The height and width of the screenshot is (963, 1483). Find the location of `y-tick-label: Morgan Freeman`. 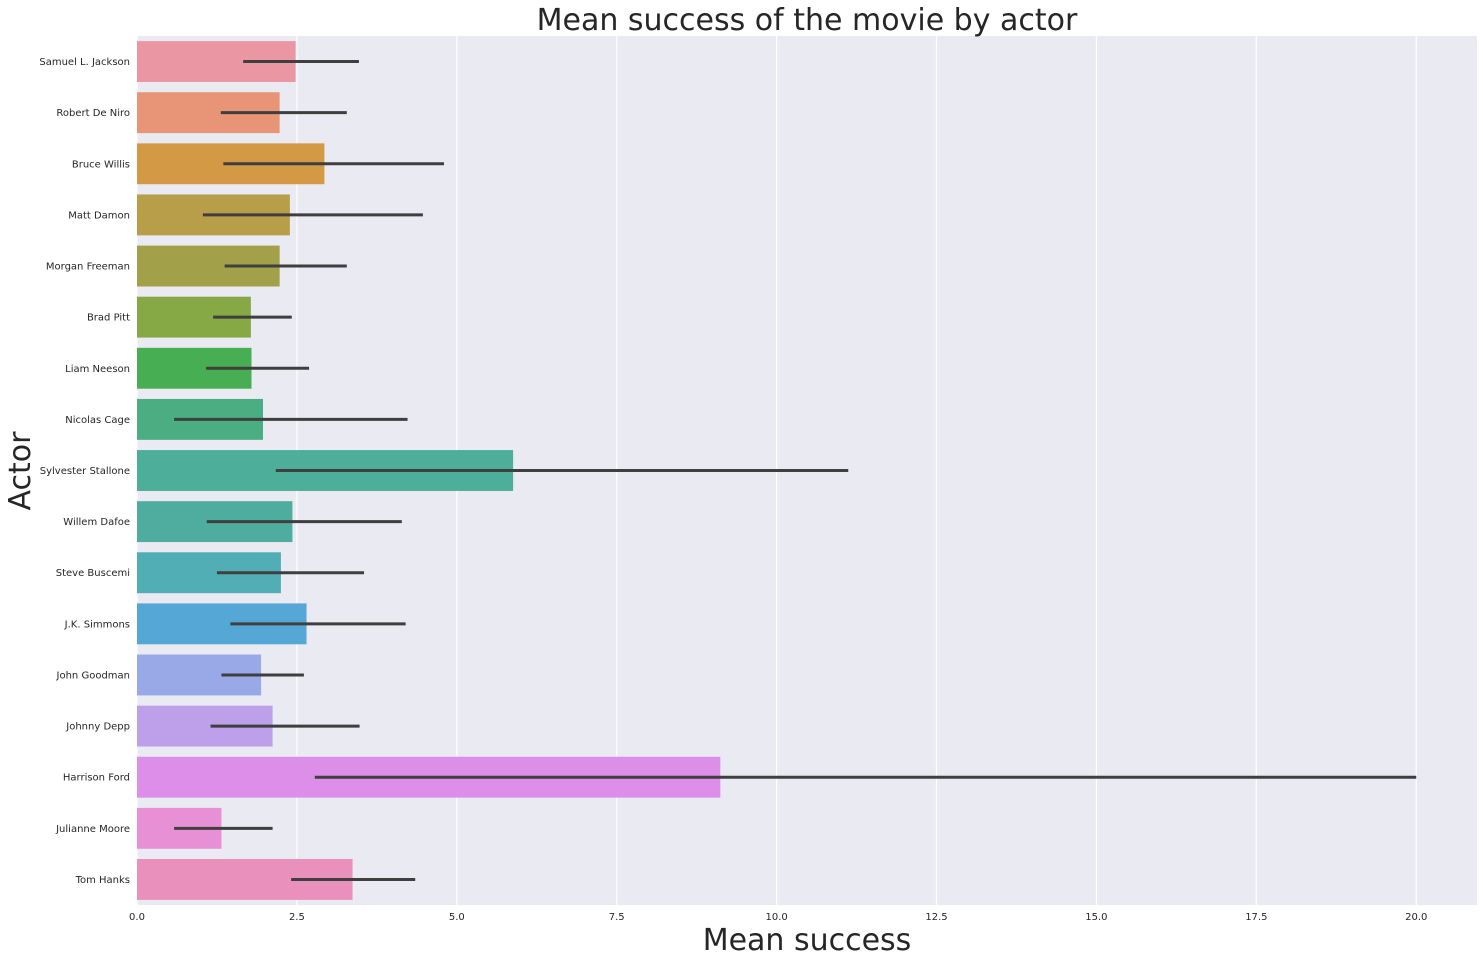

y-tick-label: Morgan Freeman is located at coordinates (88, 267).